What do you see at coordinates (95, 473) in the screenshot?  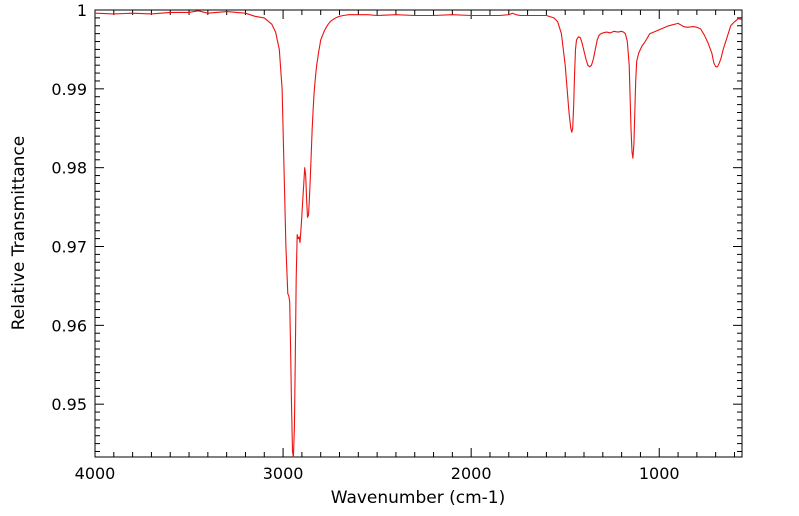 I see `x-tick-label: 4000` at bounding box center [95, 473].